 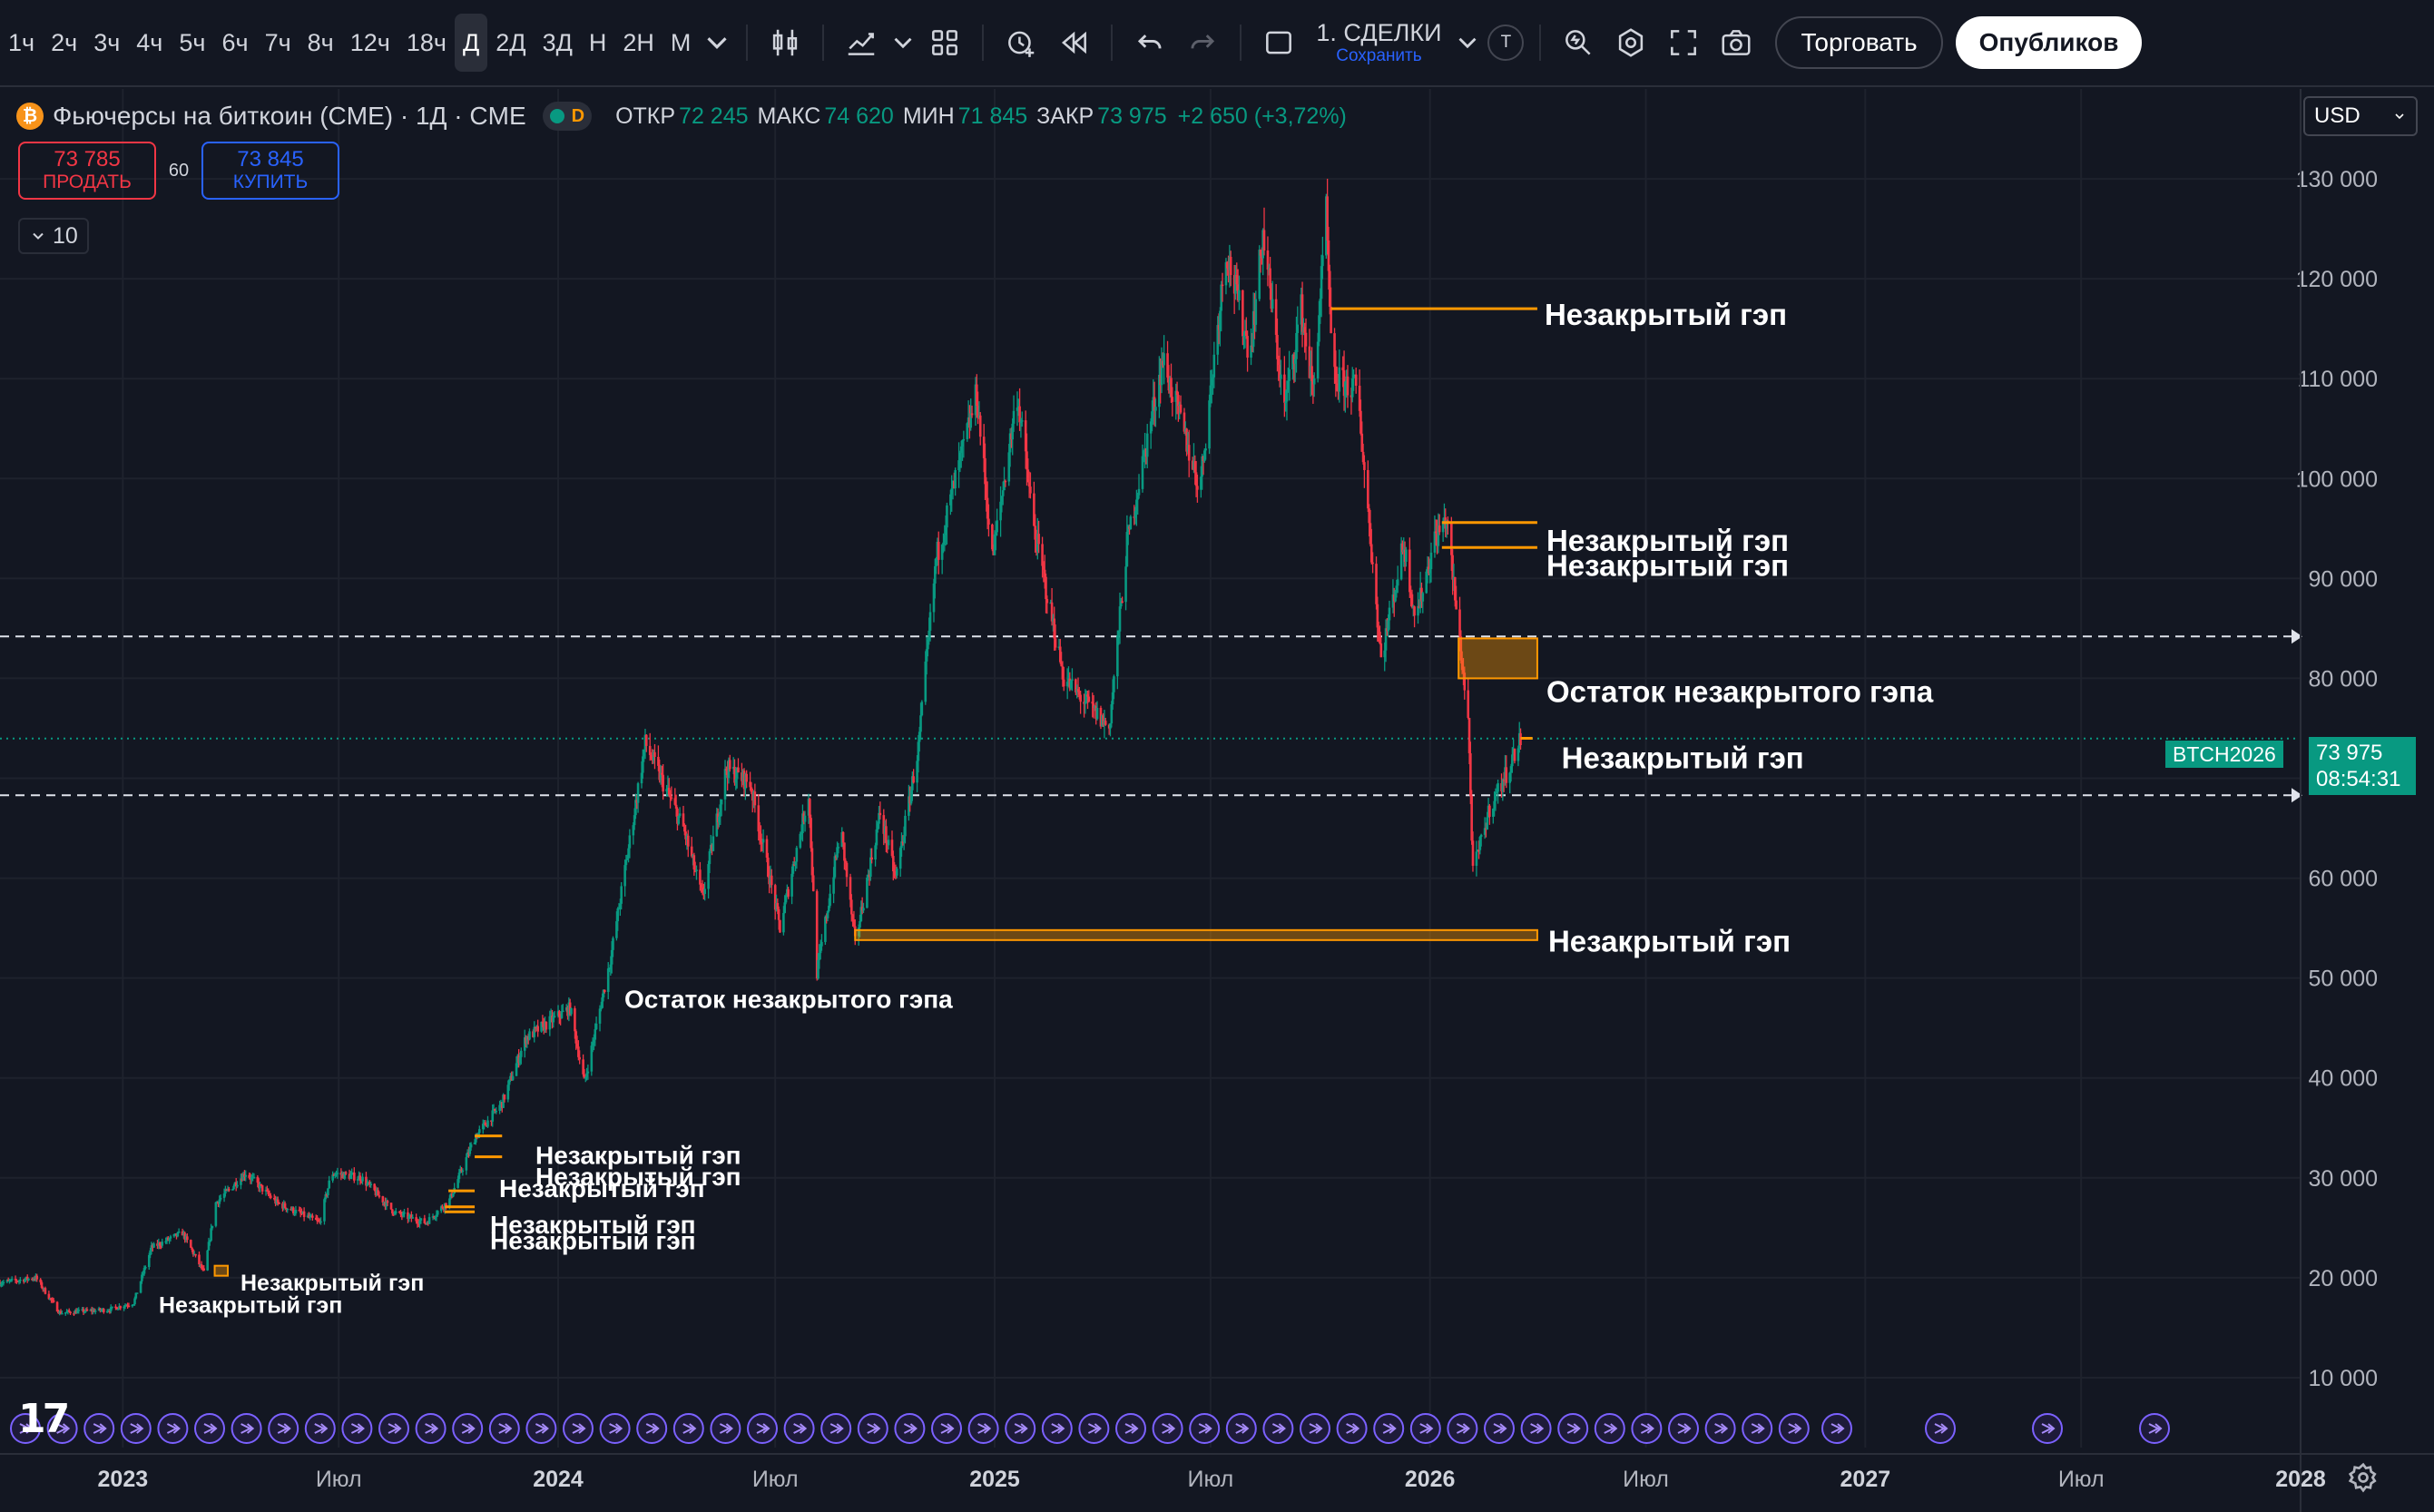 I want to click on quick-search-icon, so click(x=1579, y=43).